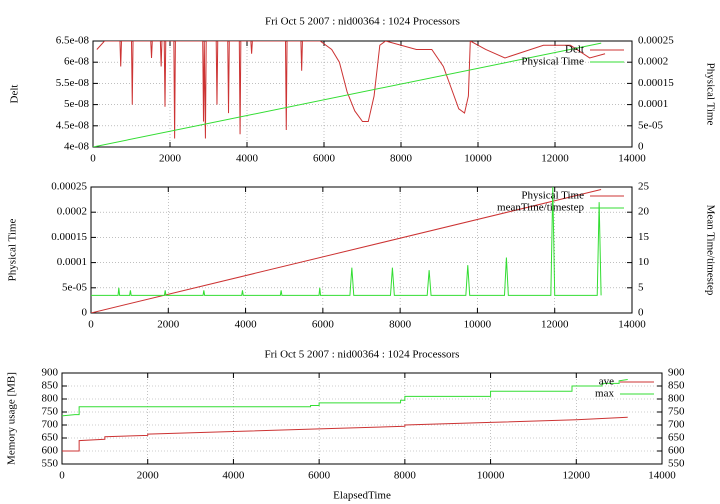 This screenshot has width=720, height=504. What do you see at coordinates (50, 464) in the screenshot?
I see `y-tick-label: 550` at bounding box center [50, 464].